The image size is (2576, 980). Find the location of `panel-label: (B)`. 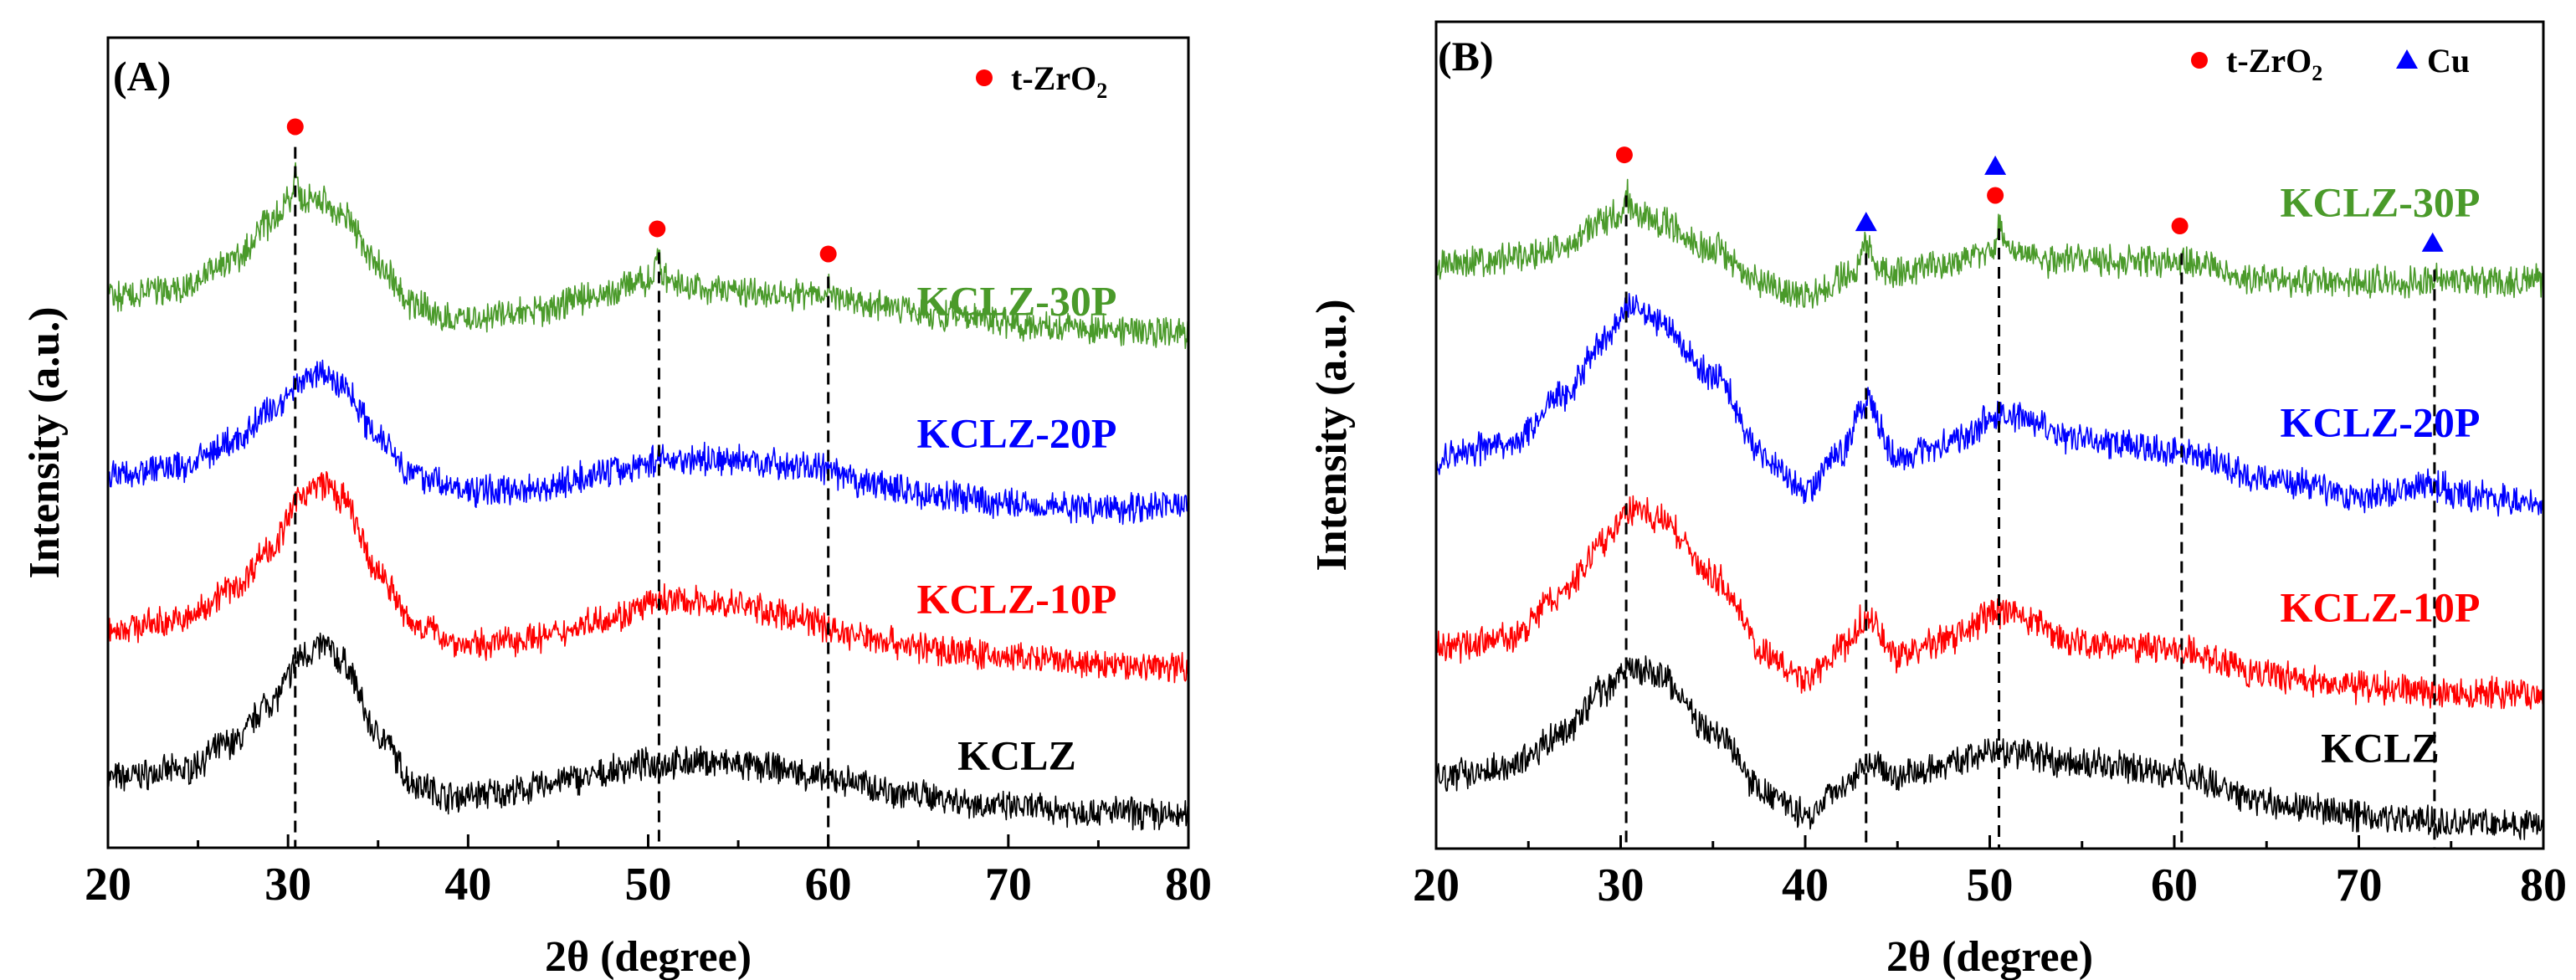

panel-label: (B) is located at coordinates (1466, 57).